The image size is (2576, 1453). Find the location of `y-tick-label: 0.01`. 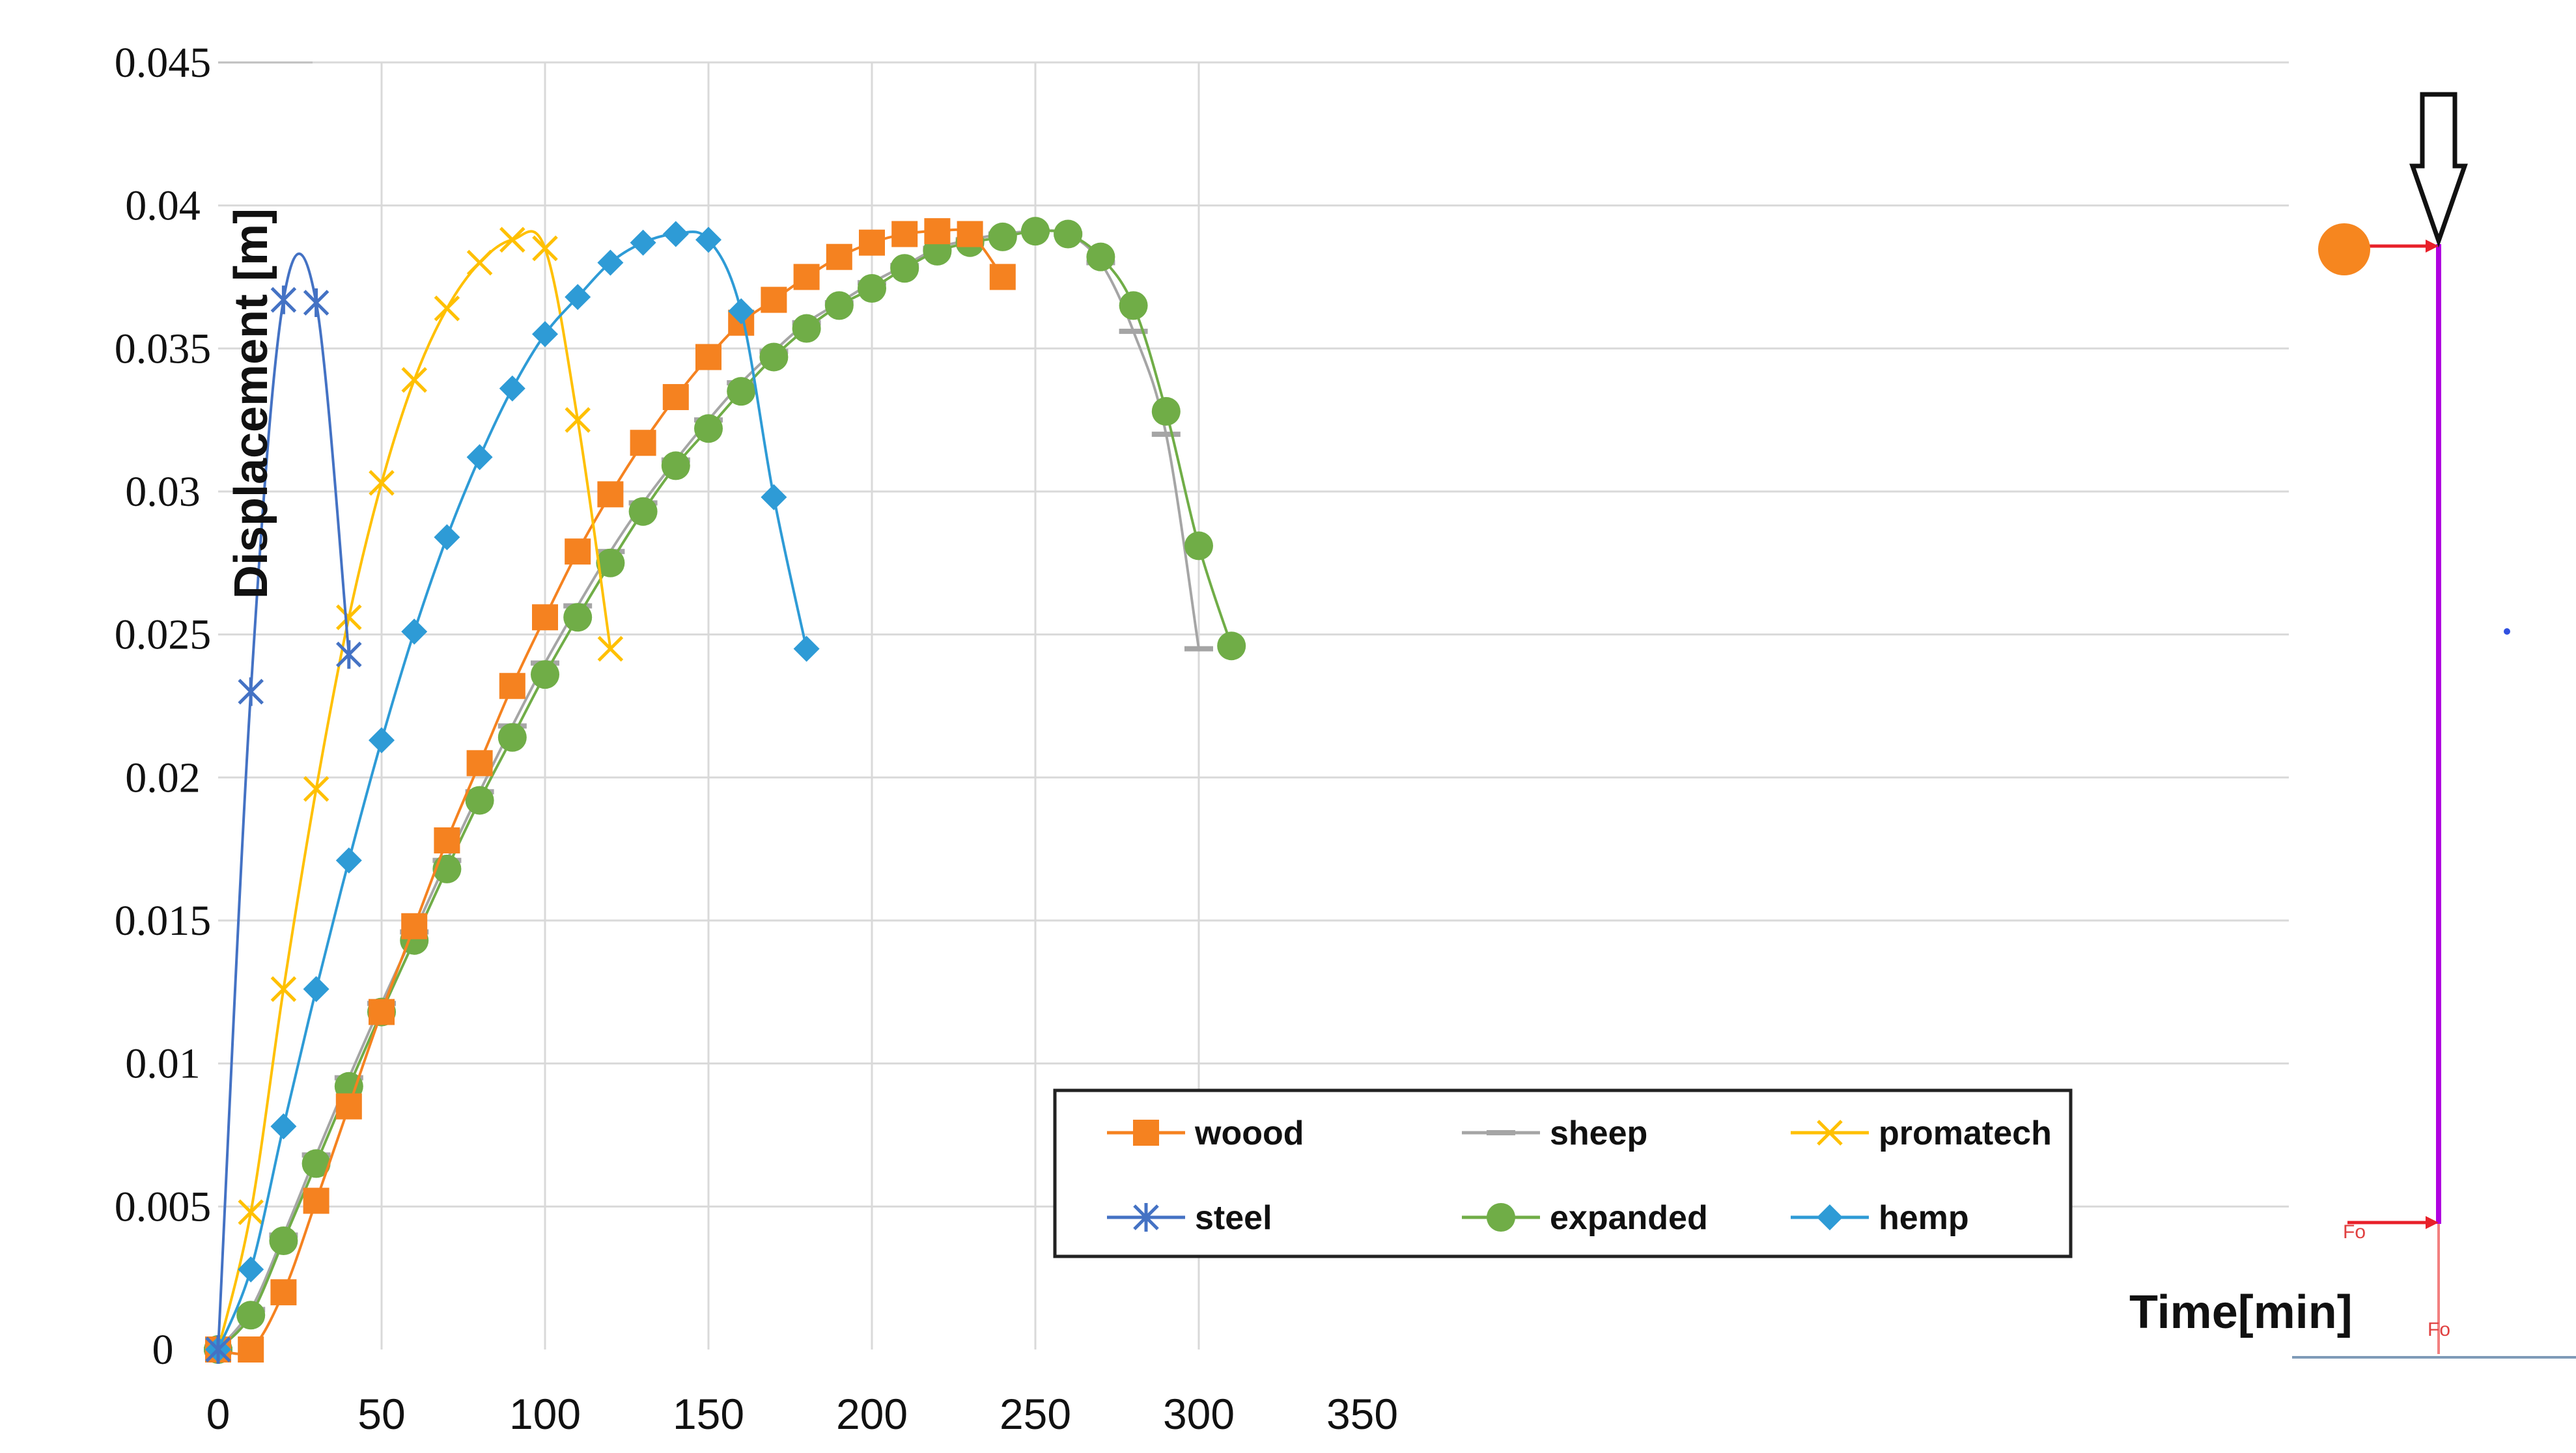

y-tick-label: 0.01 is located at coordinates (163, 1064).